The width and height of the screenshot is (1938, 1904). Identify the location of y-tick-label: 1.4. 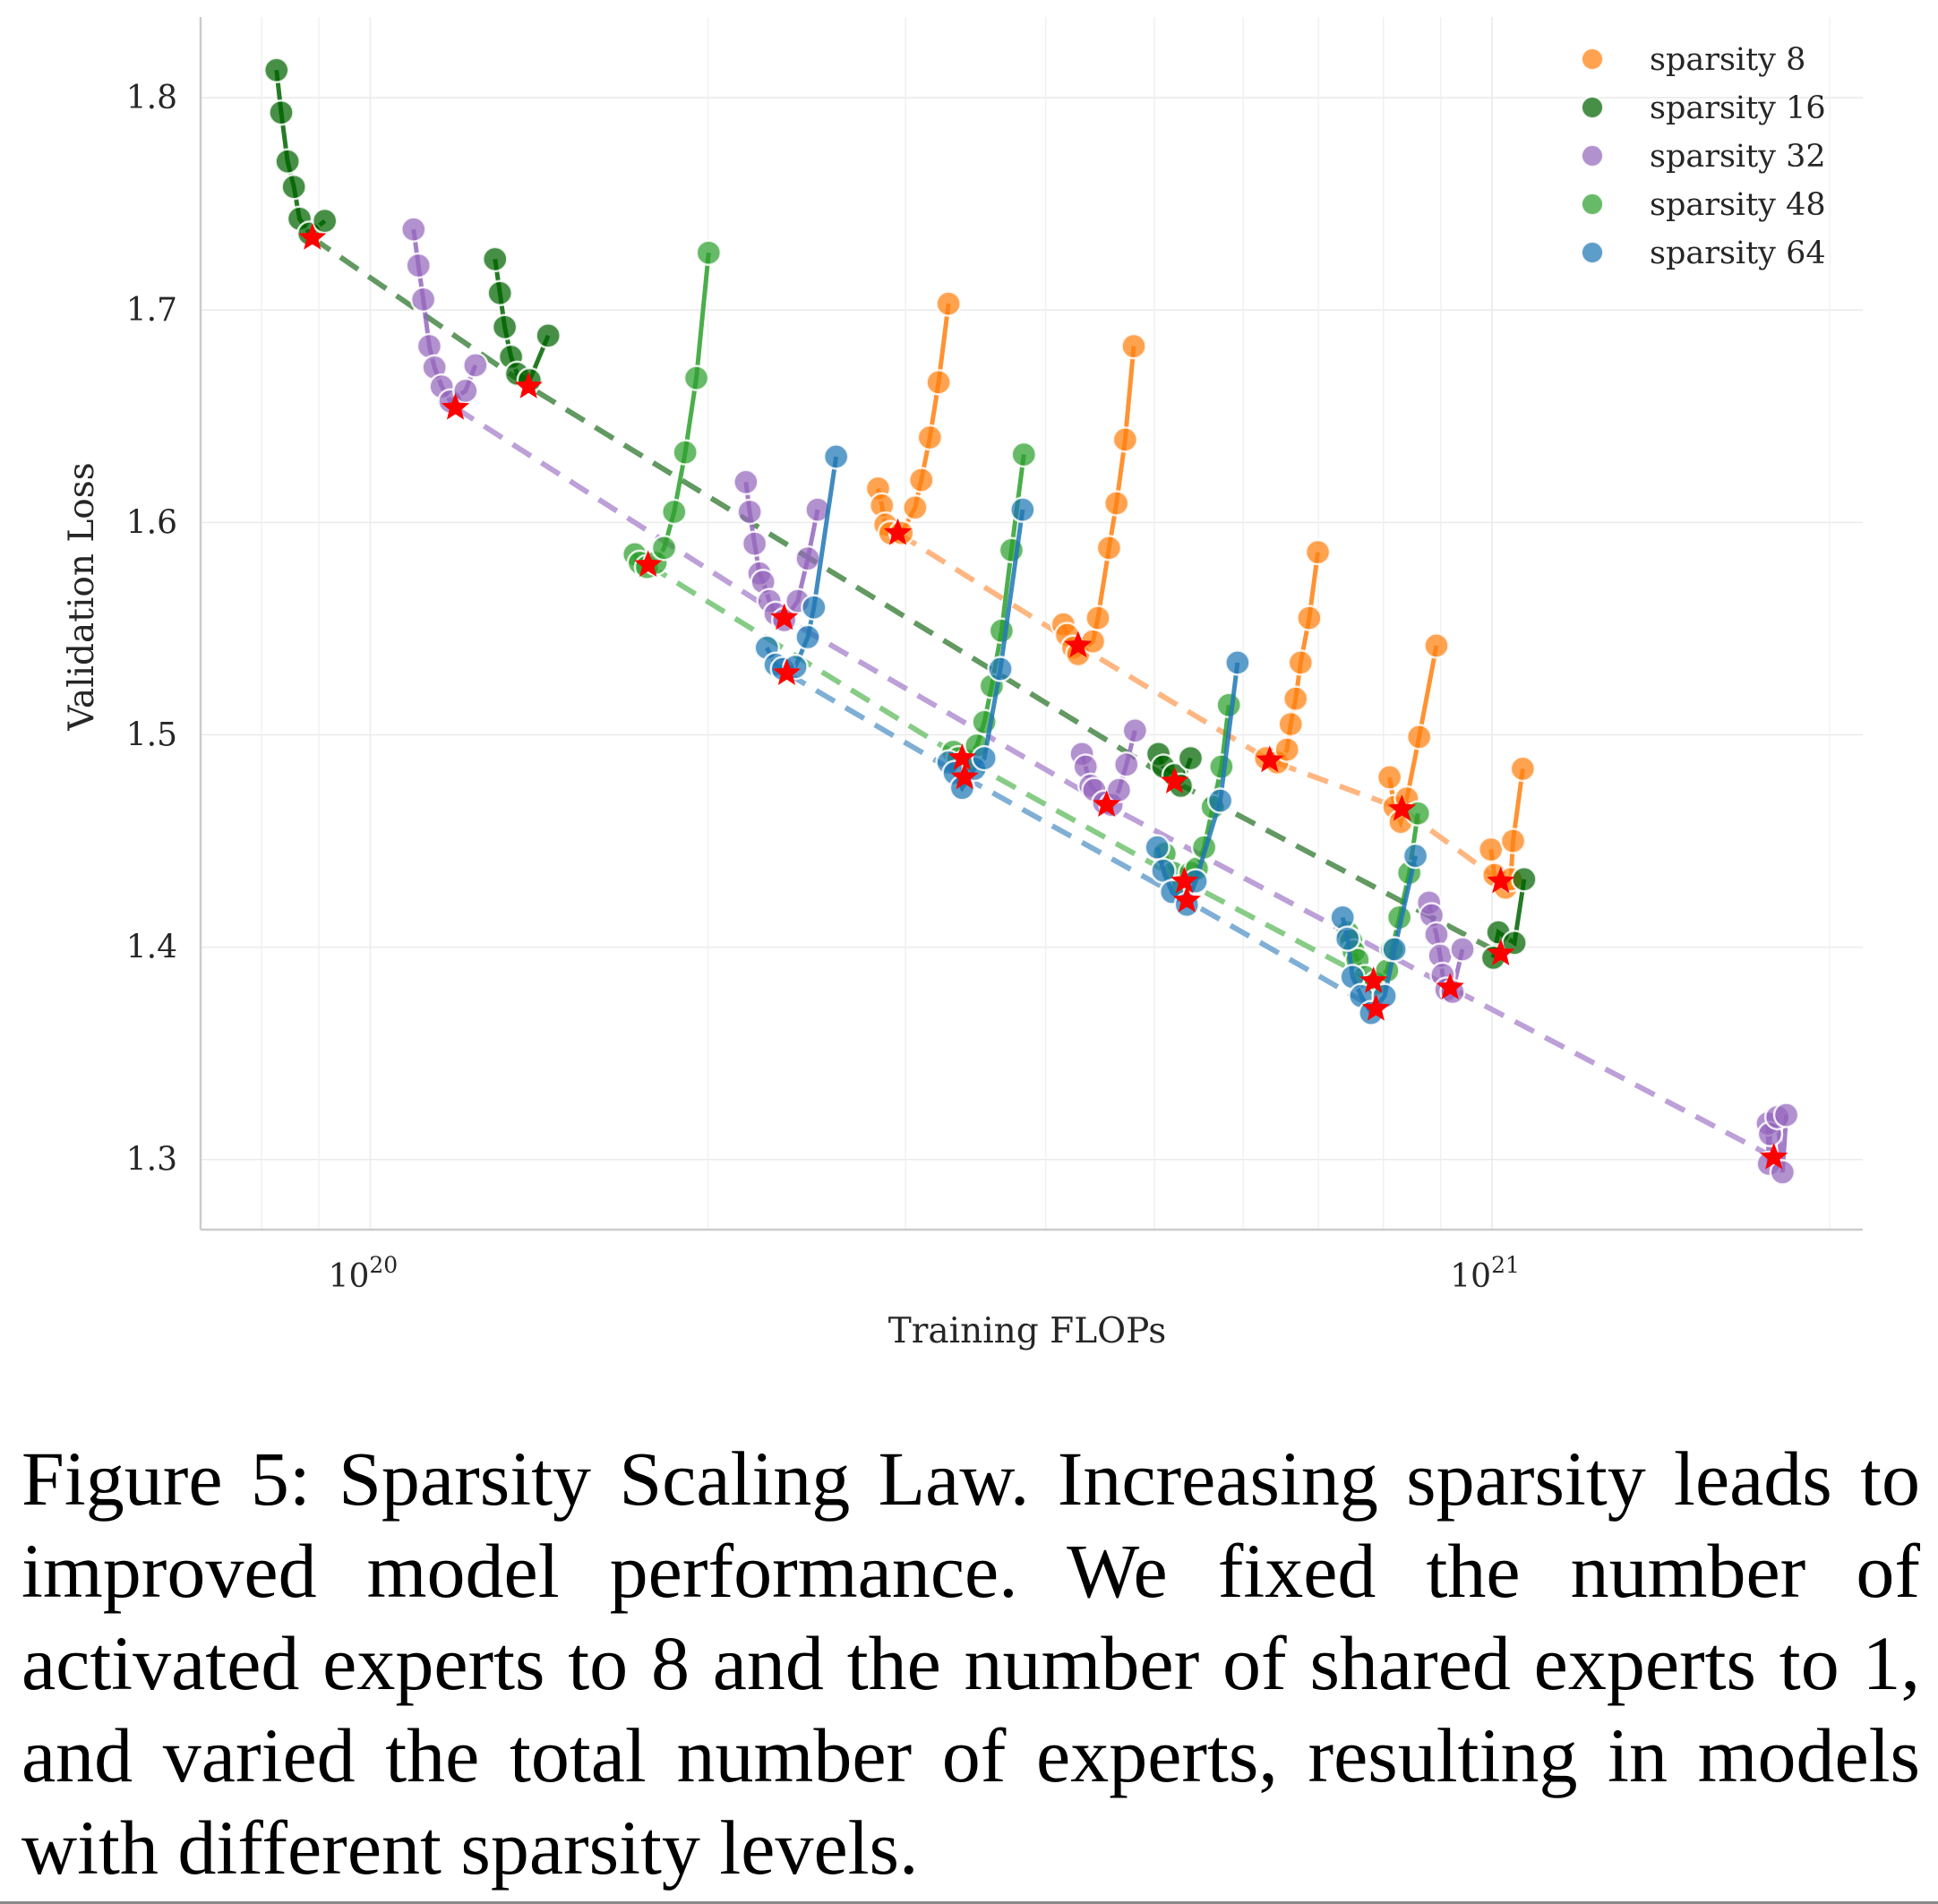
(152, 948).